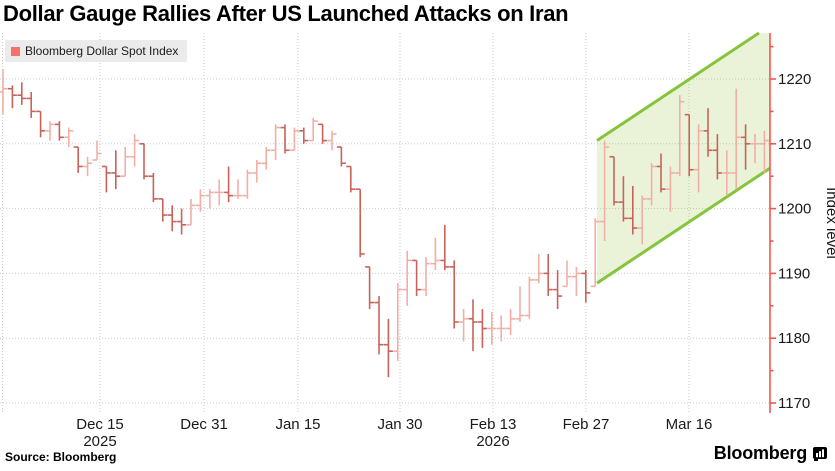  Describe the element at coordinates (794, 403) in the screenshot. I see `svg-text: 1170` at that location.